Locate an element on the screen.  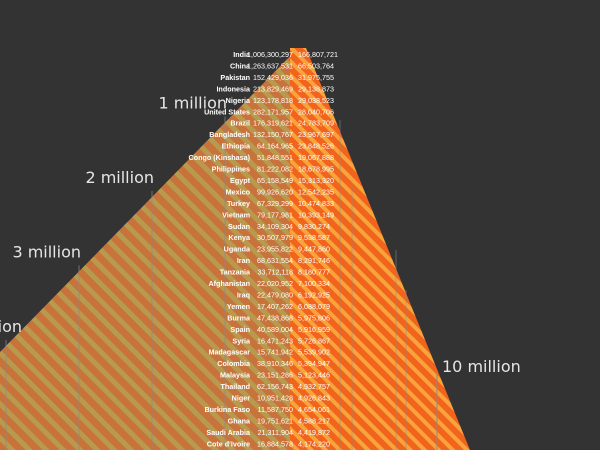
row-country-label: Spain is located at coordinates (240, 329).